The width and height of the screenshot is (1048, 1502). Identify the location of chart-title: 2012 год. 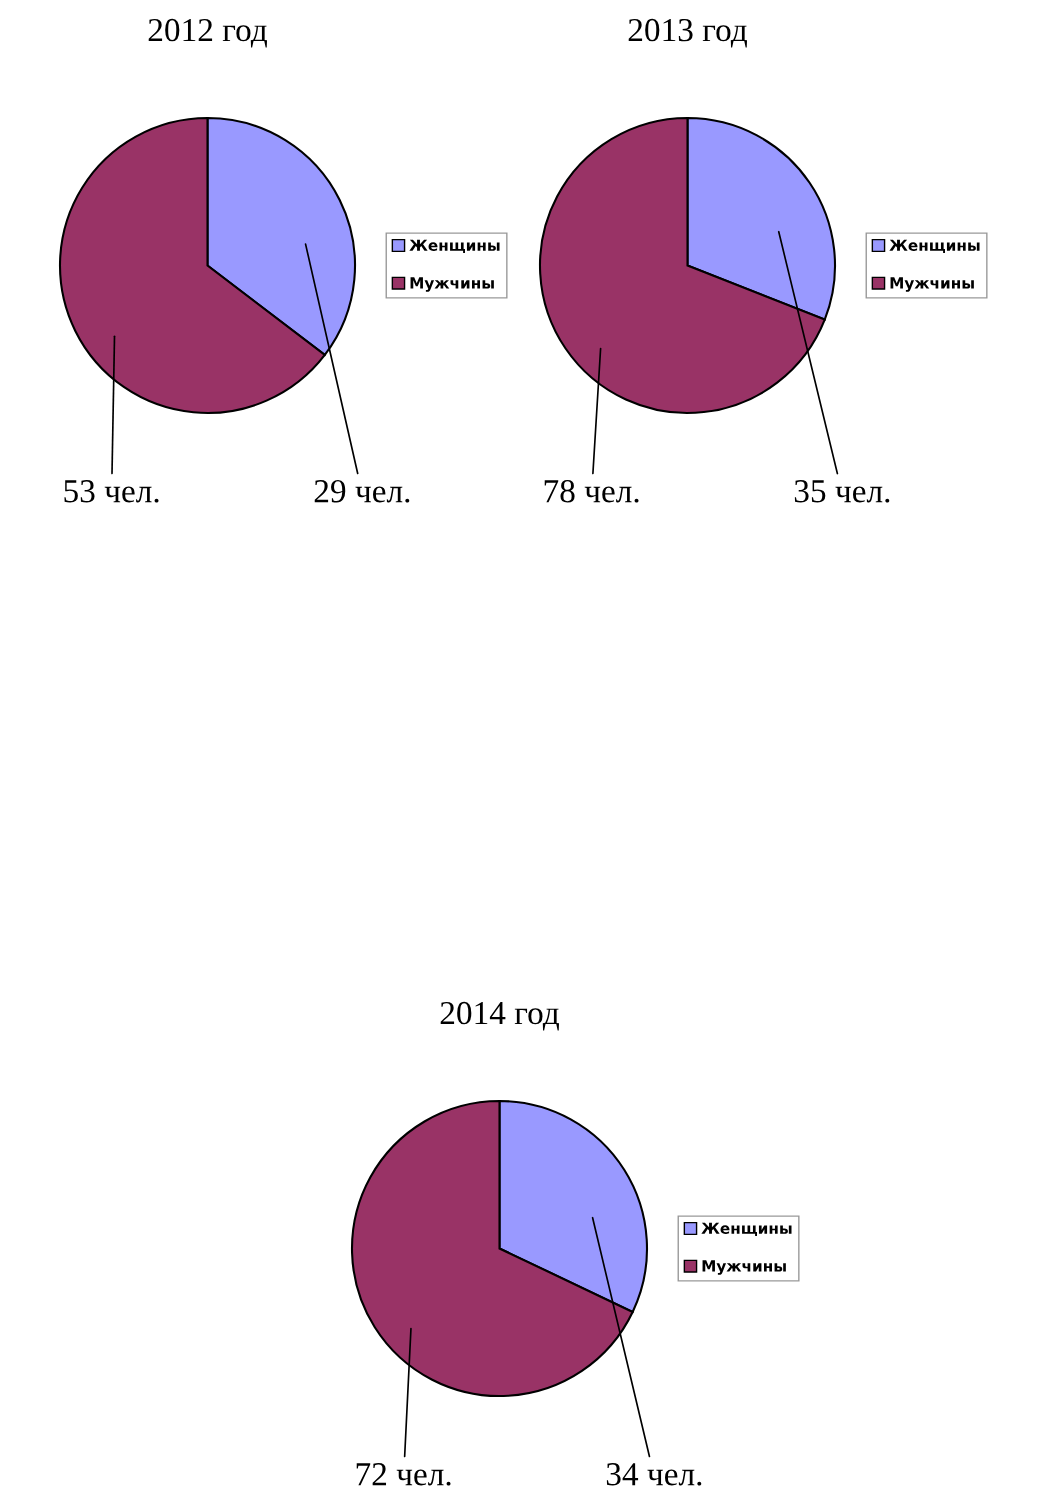
(208, 33).